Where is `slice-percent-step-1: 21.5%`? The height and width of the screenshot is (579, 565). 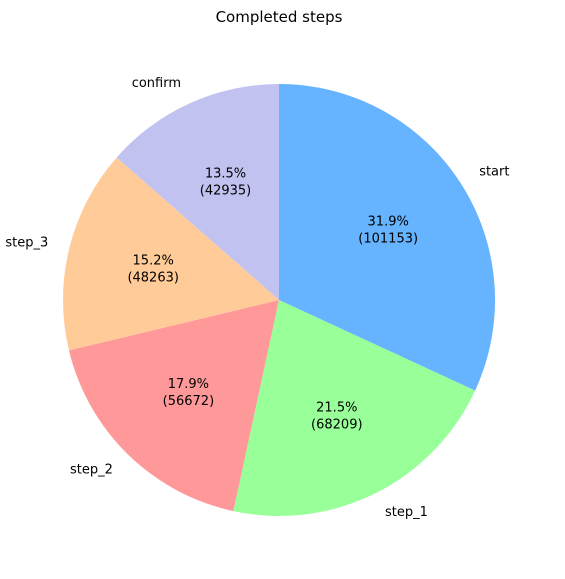 slice-percent-step-1: 21.5% is located at coordinates (336, 408).